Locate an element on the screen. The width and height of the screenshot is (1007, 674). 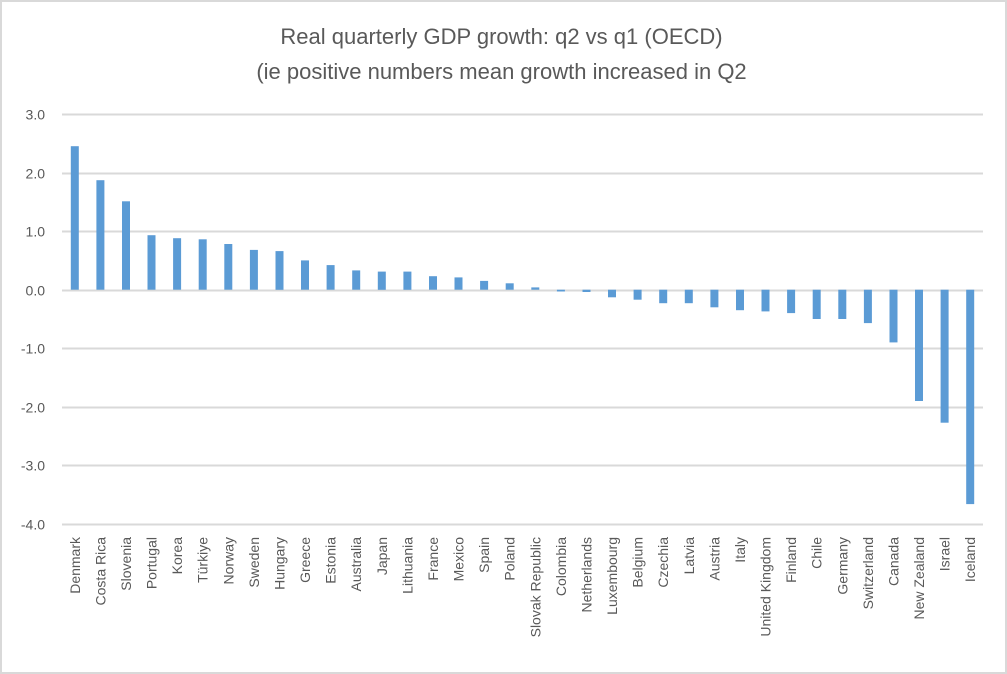
x-category-label: Luxembourg is located at coordinates (612, 576).